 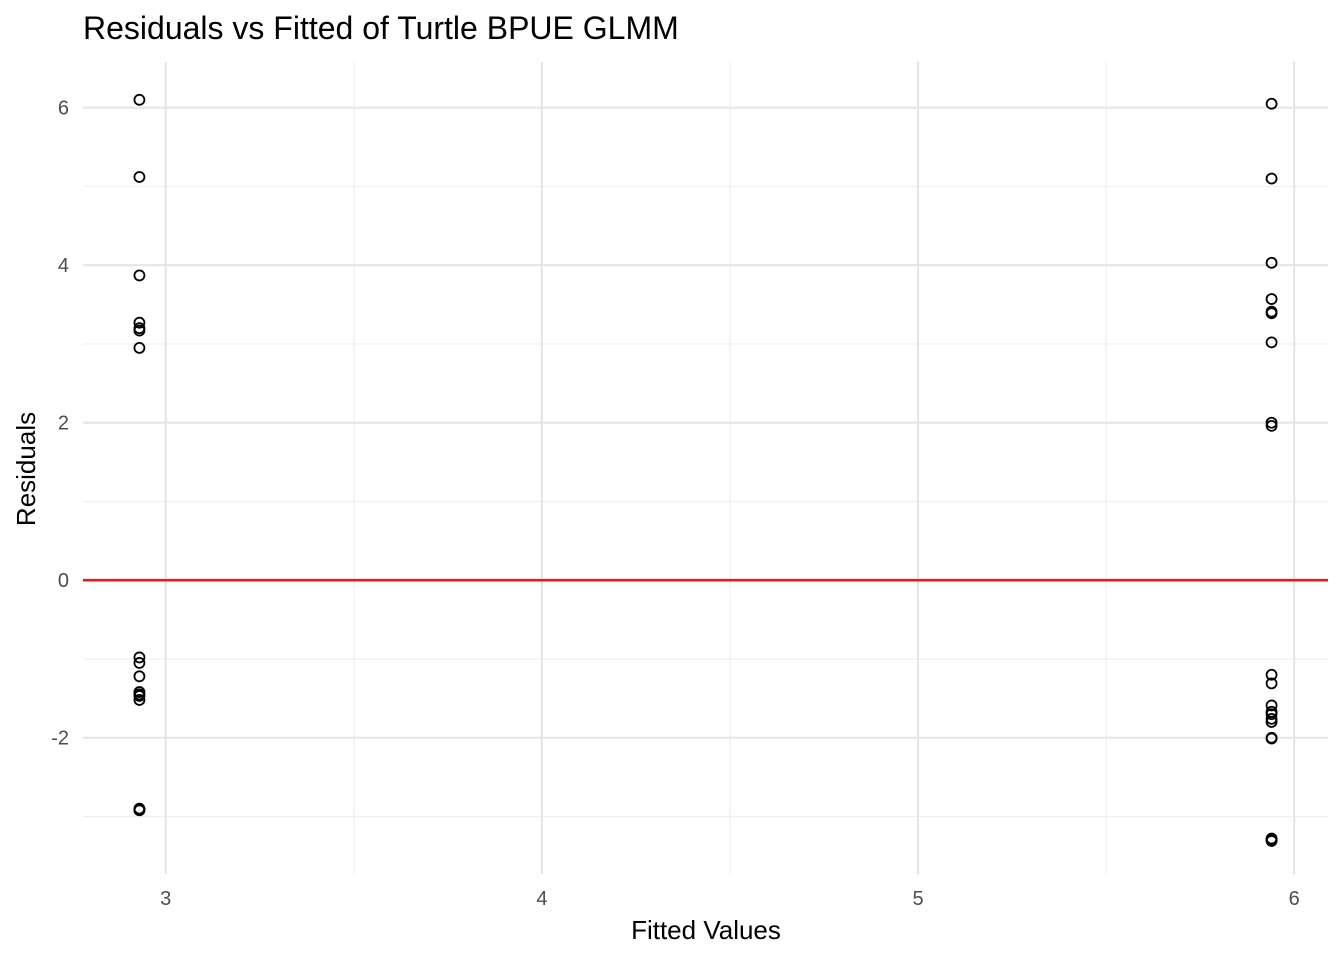 I want to click on y-tick-label: 0, so click(x=63, y=581).